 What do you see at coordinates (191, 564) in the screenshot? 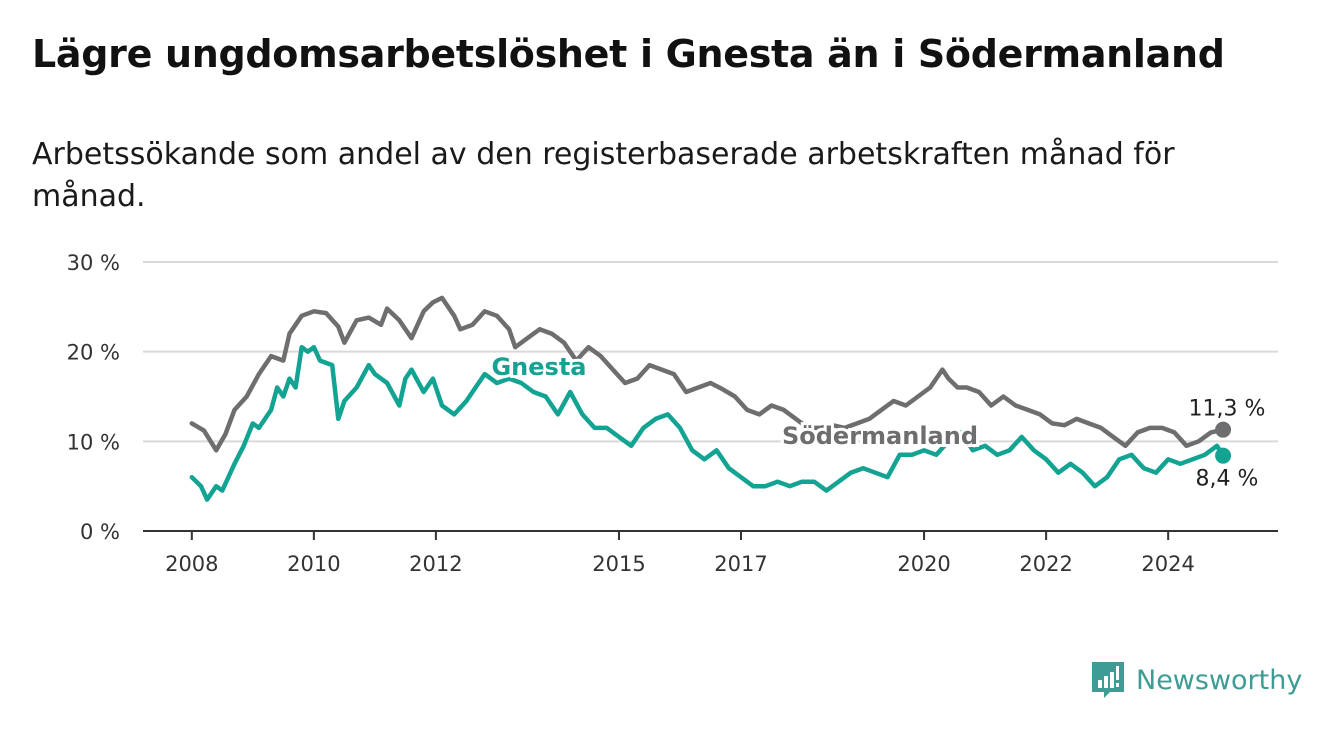
I see `x-tick-label: 2008` at bounding box center [191, 564].